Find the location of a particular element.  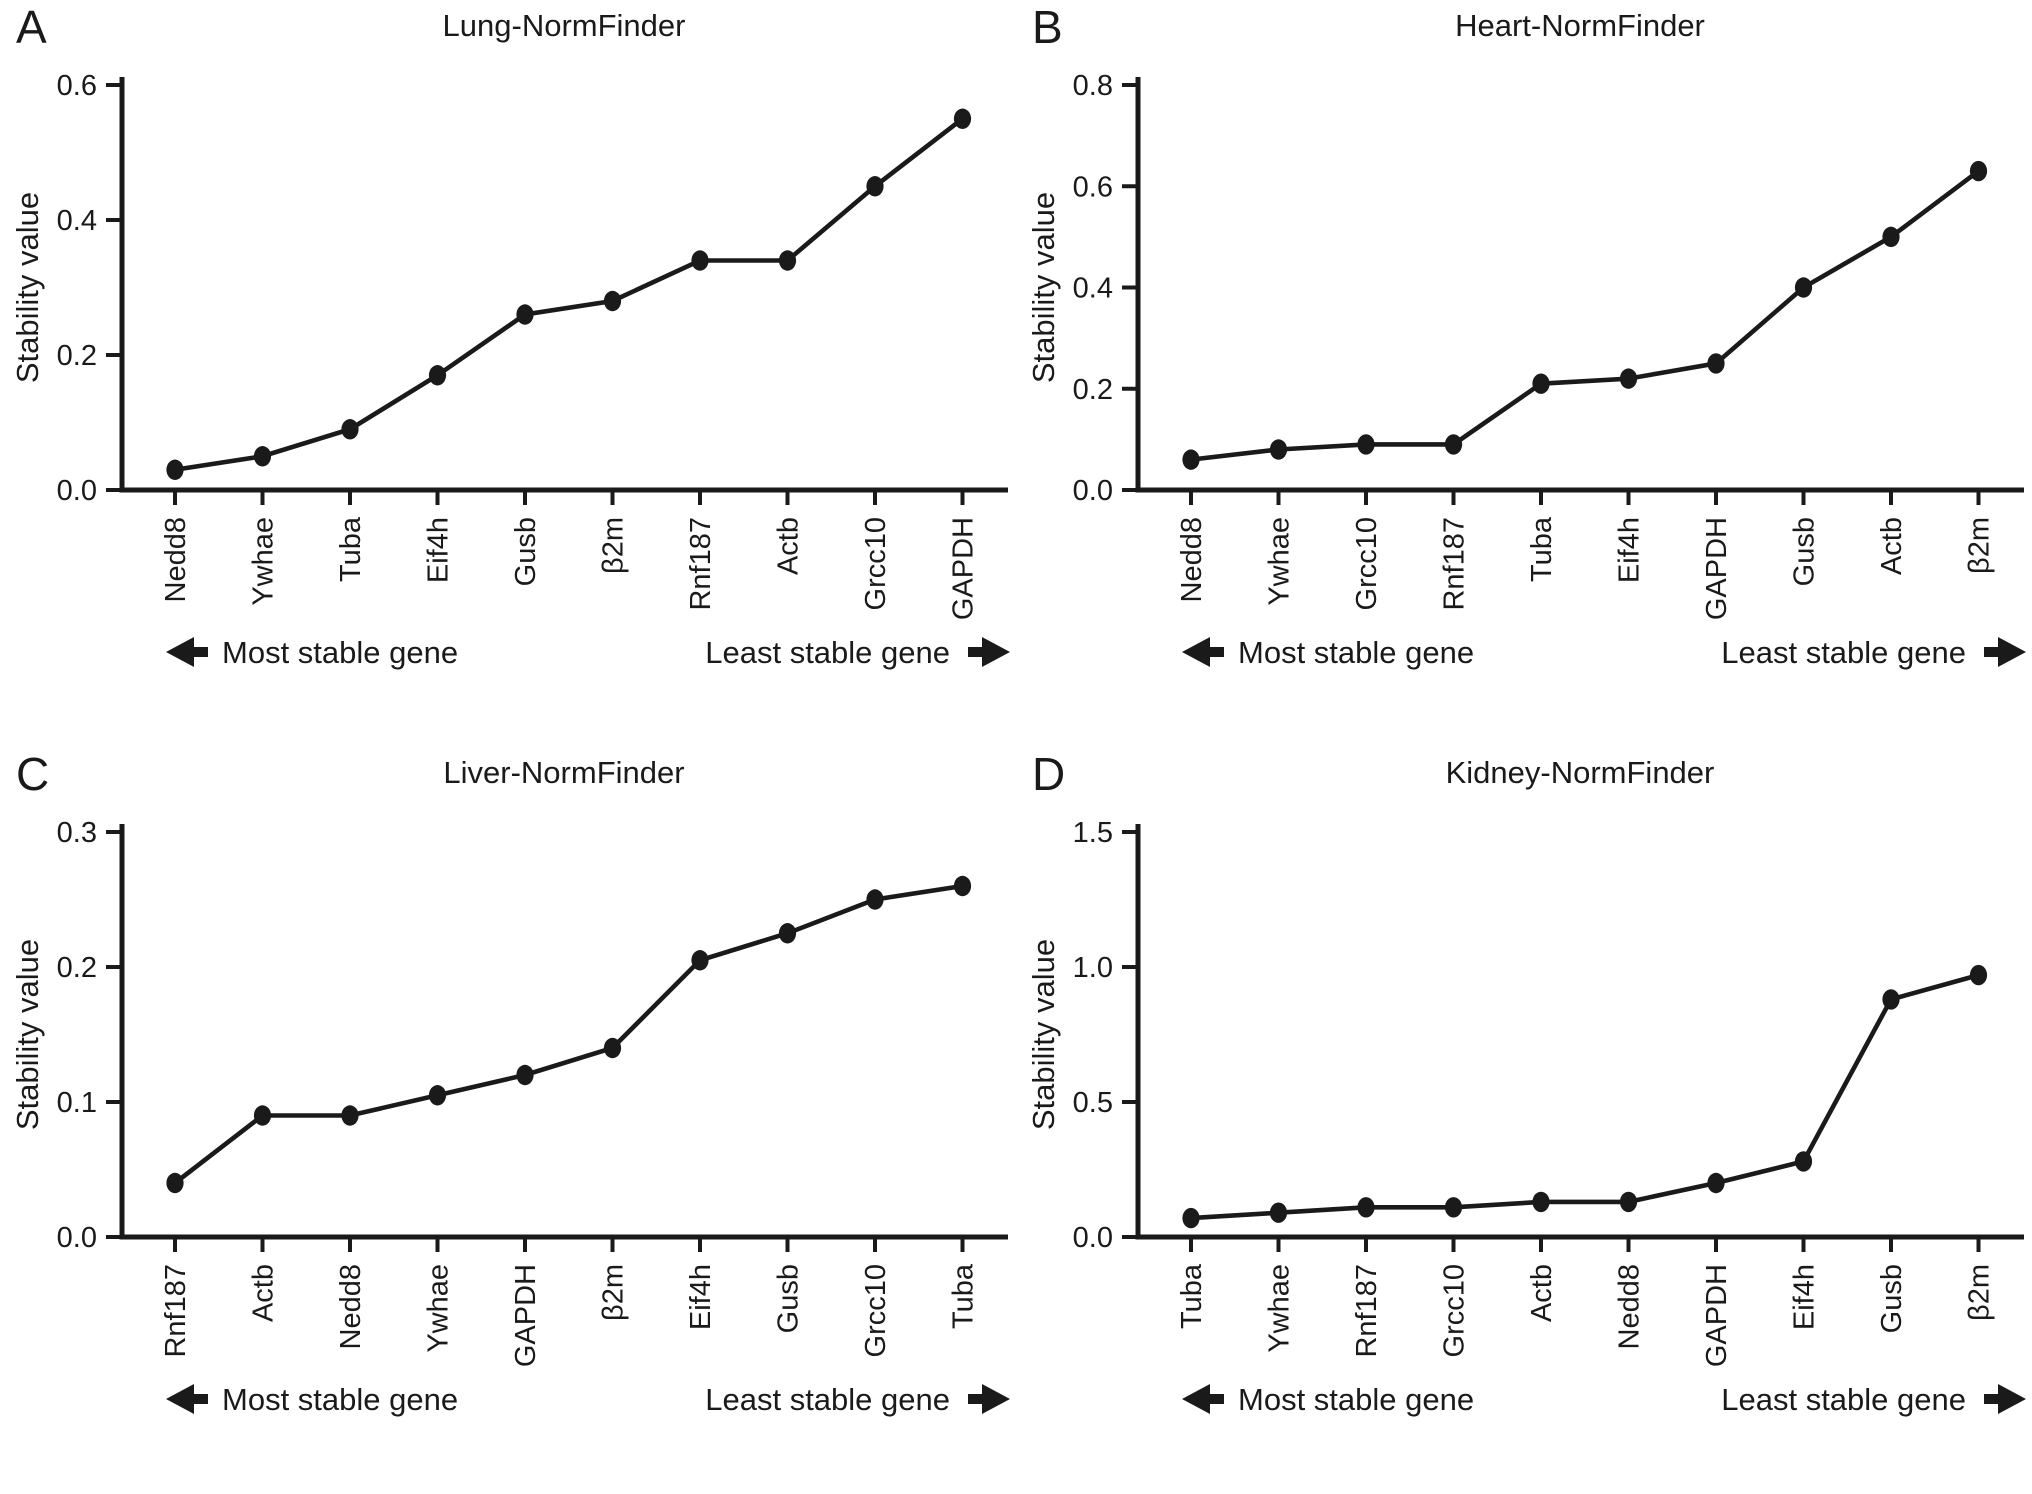

panel-letter: C is located at coordinates (33, 774).